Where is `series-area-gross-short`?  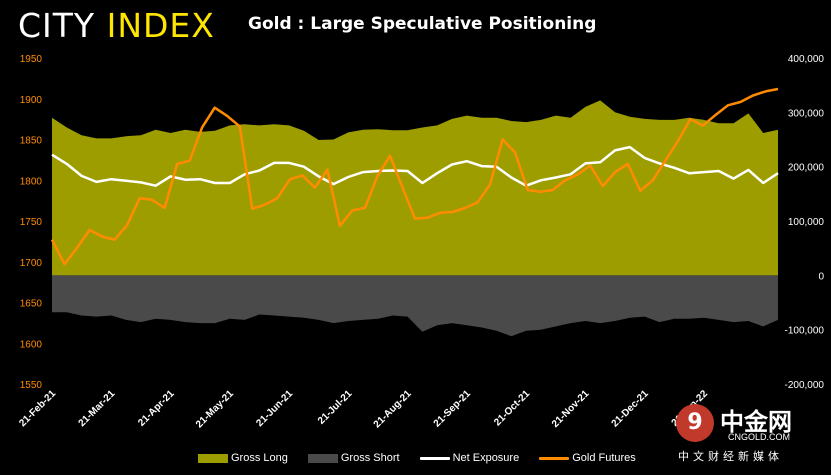
series-area-gross-short is located at coordinates (415, 306).